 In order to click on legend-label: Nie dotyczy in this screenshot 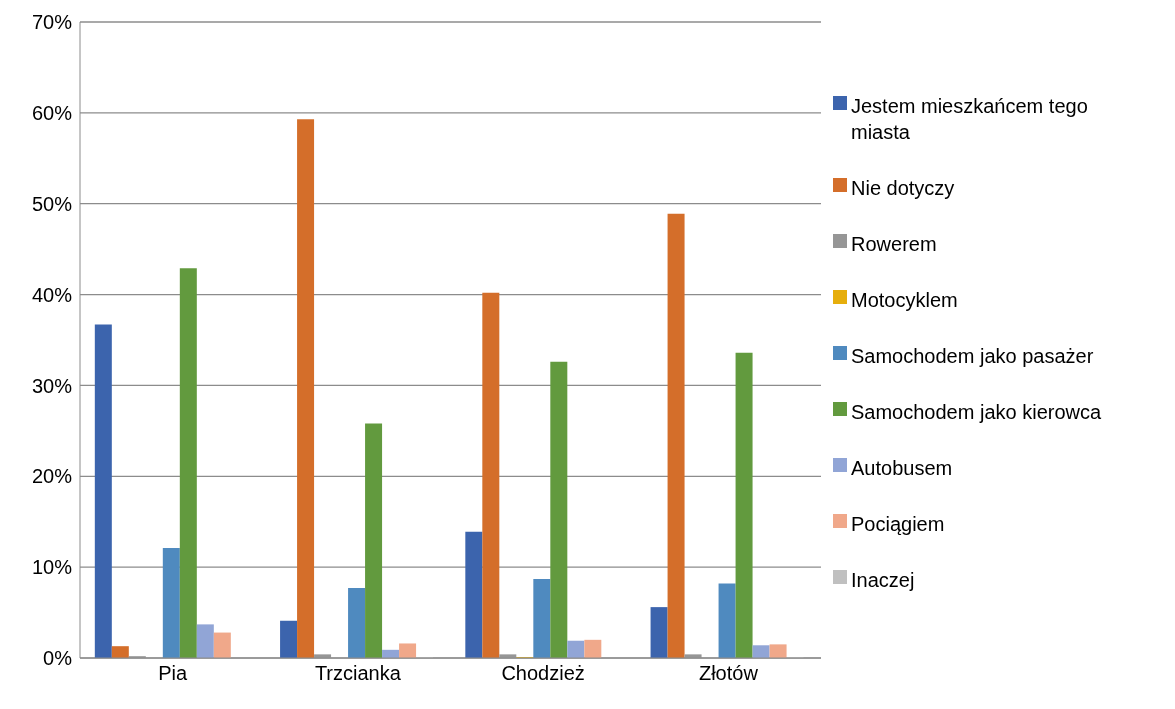, I will do `click(903, 188)`.